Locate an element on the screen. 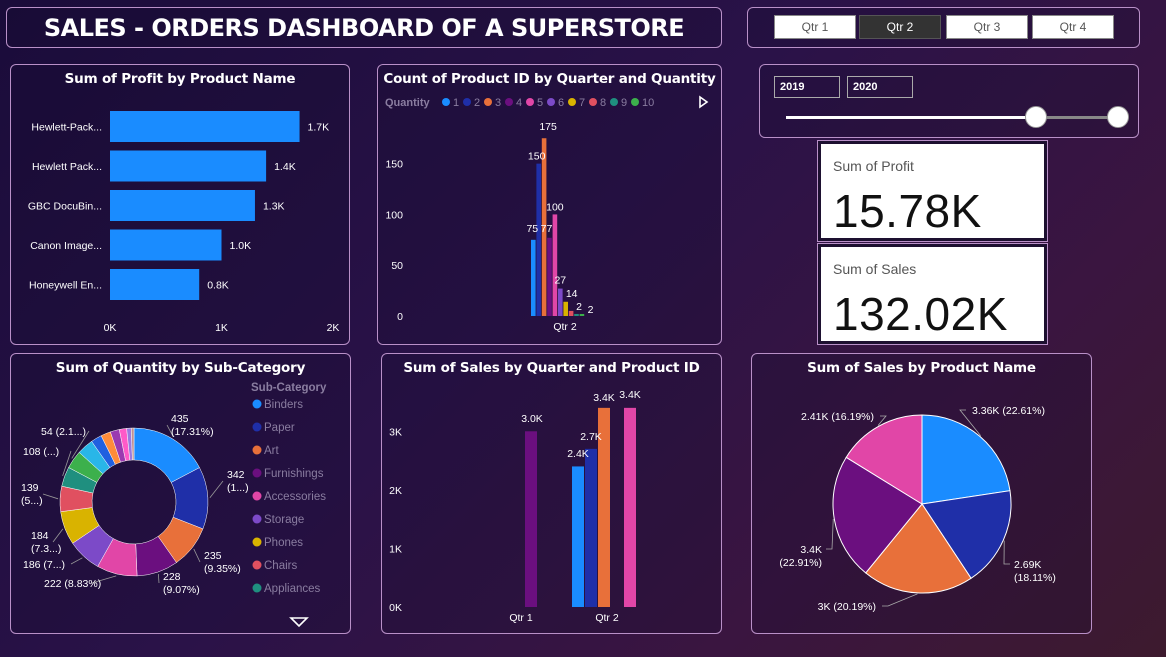 The height and width of the screenshot is (657, 1166). donut-data-label: (9.35%) is located at coordinates (222, 569).